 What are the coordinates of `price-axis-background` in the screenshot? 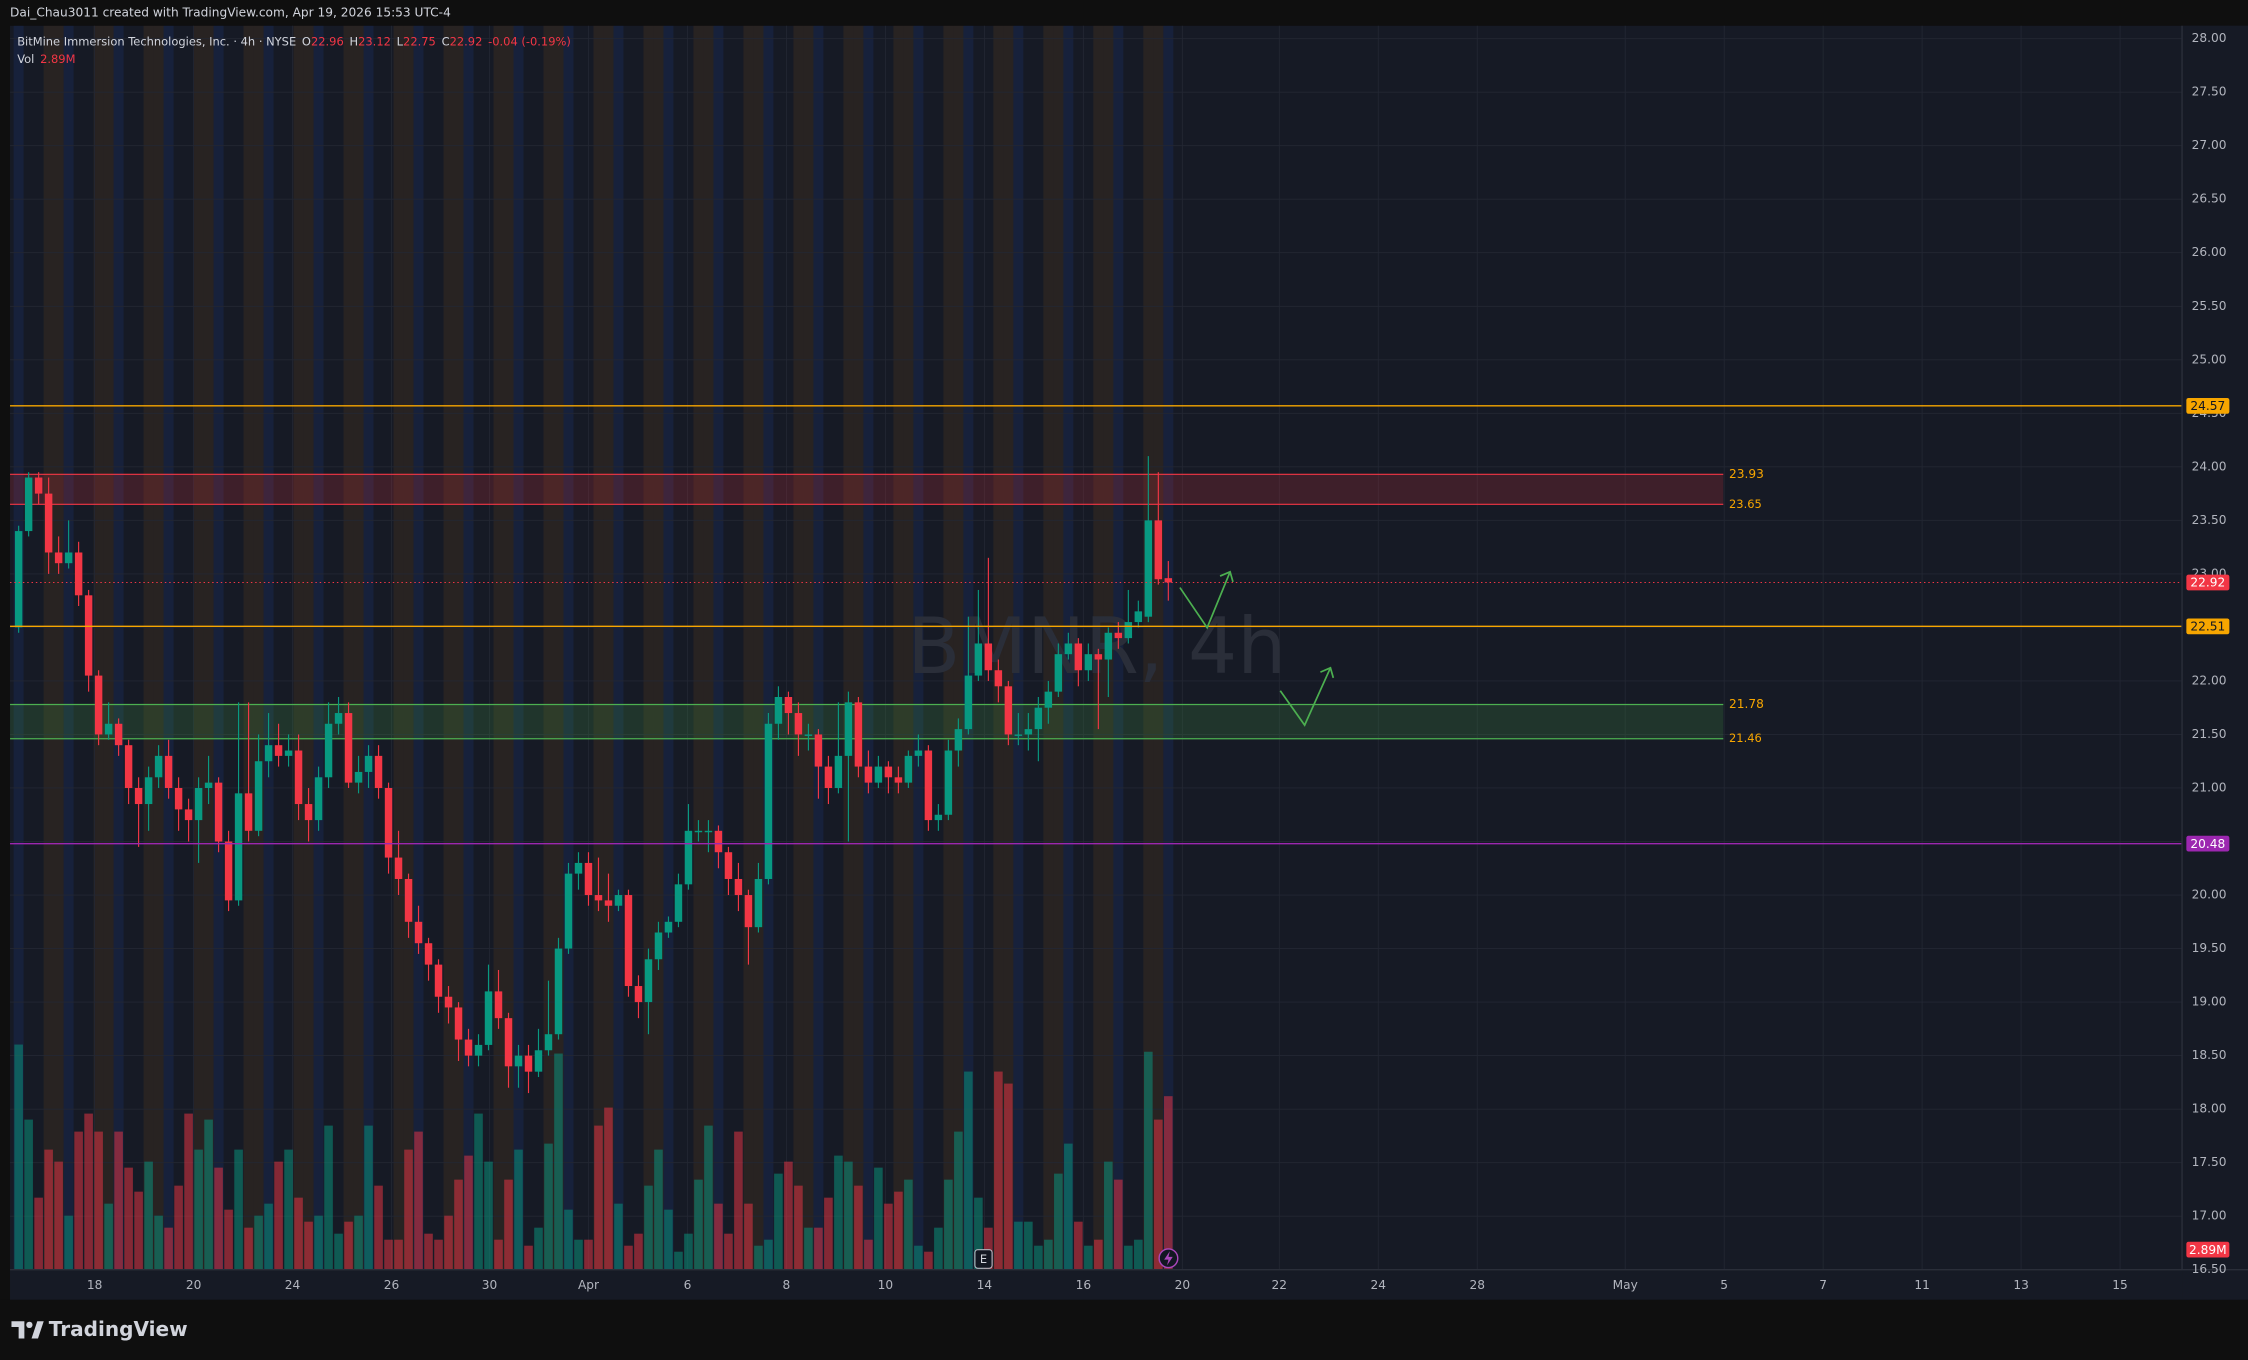 It's located at (2215, 662).